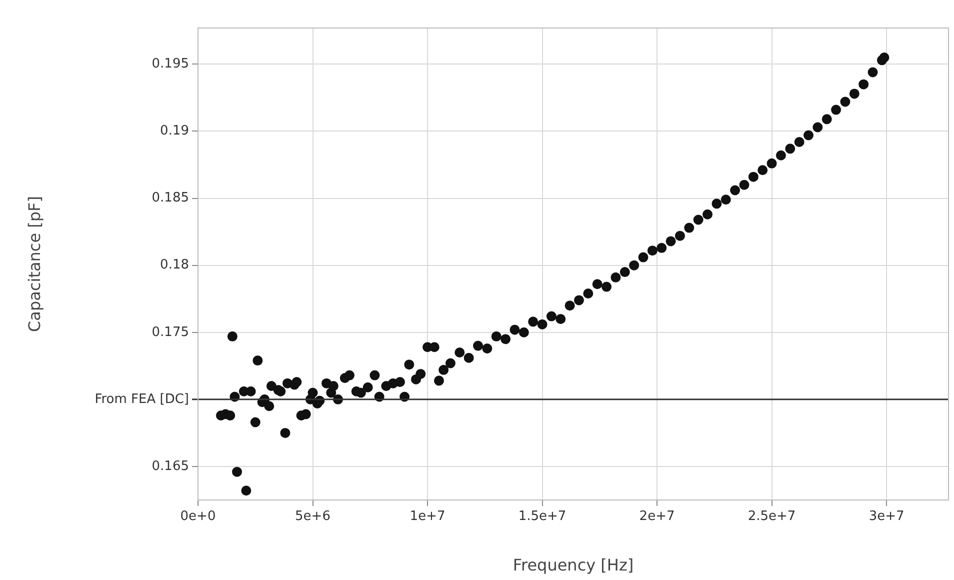 This screenshot has width=954, height=580. I want to click on x-tick-label: 5e+6, so click(312, 516).